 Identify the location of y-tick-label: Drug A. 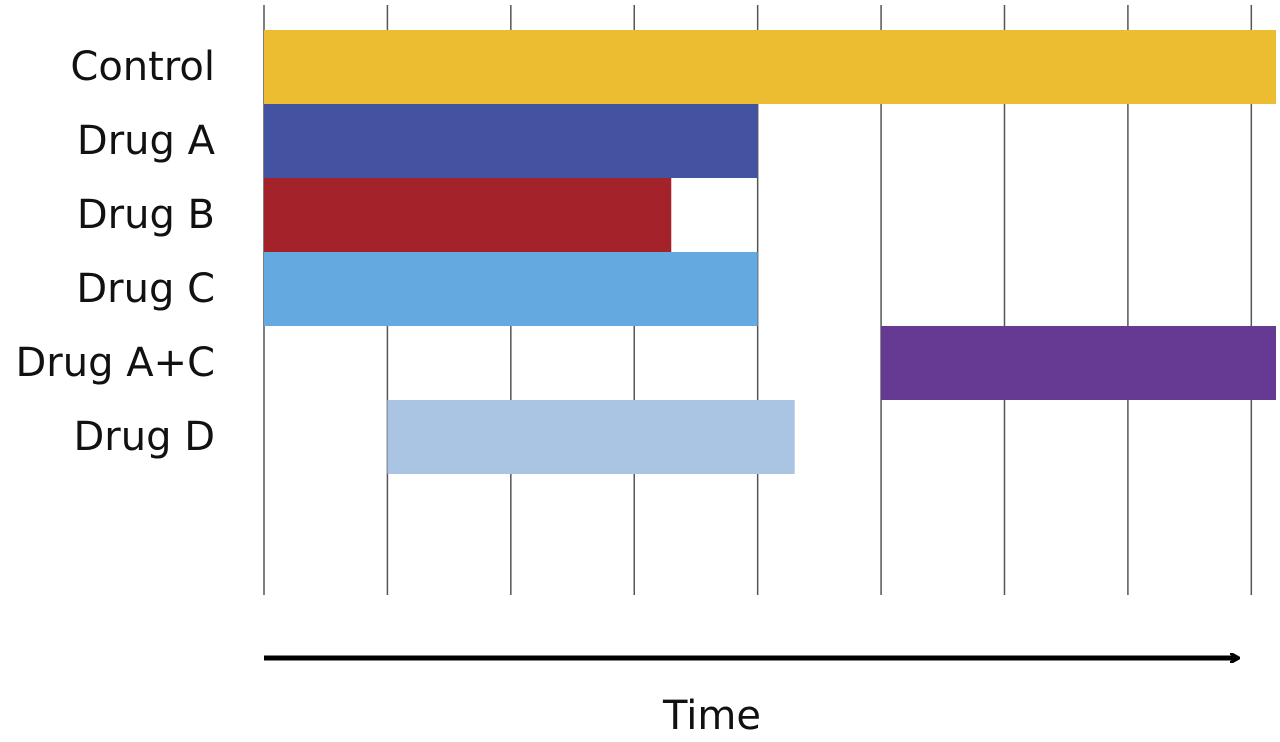
(146, 141).